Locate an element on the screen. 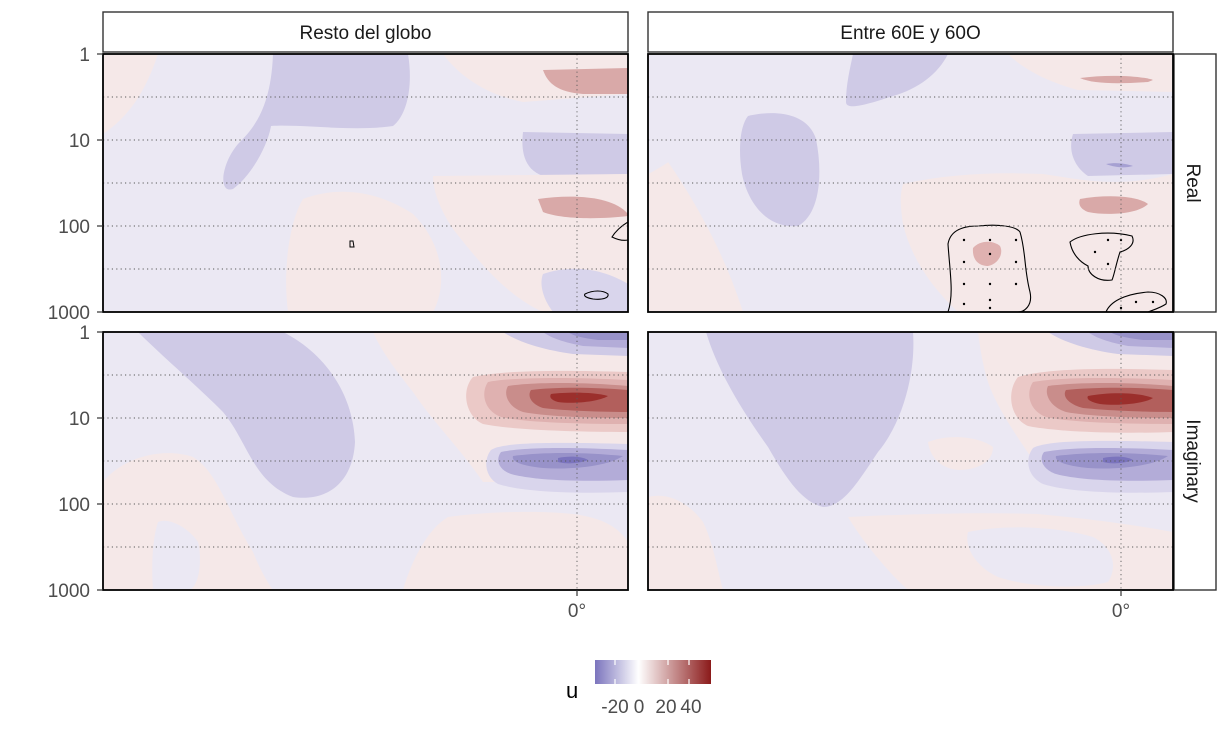  strip-row-0: Real is located at coordinates (1195, 183).